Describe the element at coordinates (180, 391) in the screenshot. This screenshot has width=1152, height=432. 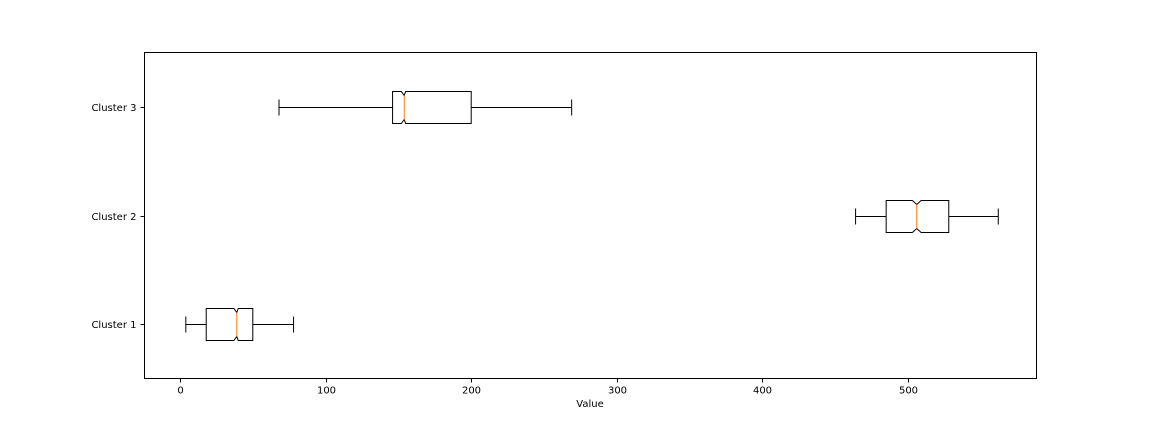
I see `x-tick-label: 0` at that location.